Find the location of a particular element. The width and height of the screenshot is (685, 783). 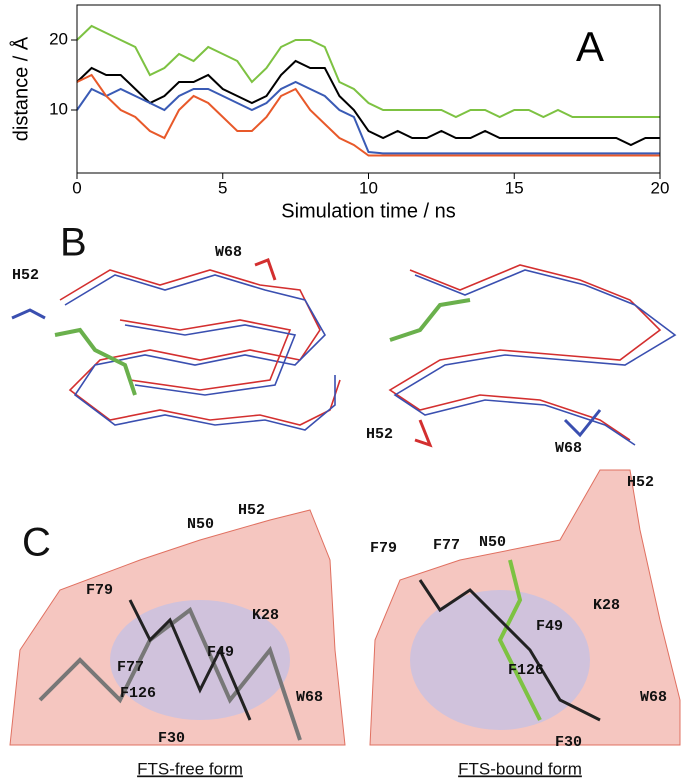

x-axis-label: Simulation time / ns is located at coordinates (368, 211).